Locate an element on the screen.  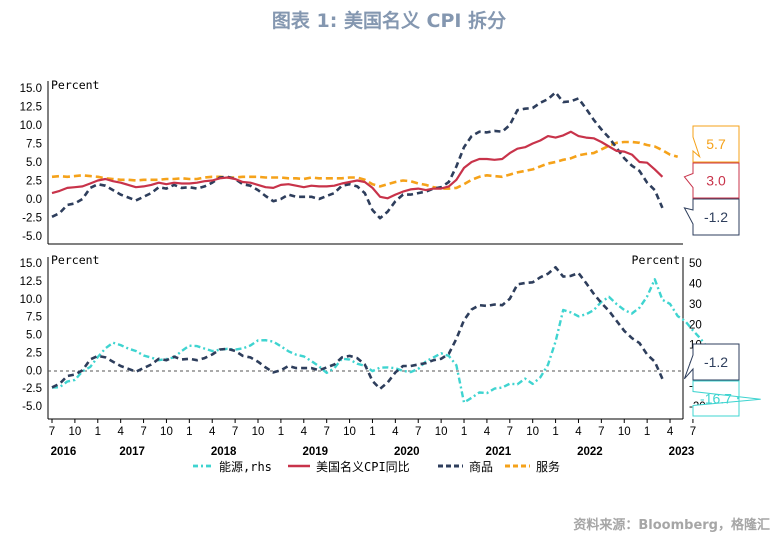
x-axis-year-label: 2017 is located at coordinates (132, 452).